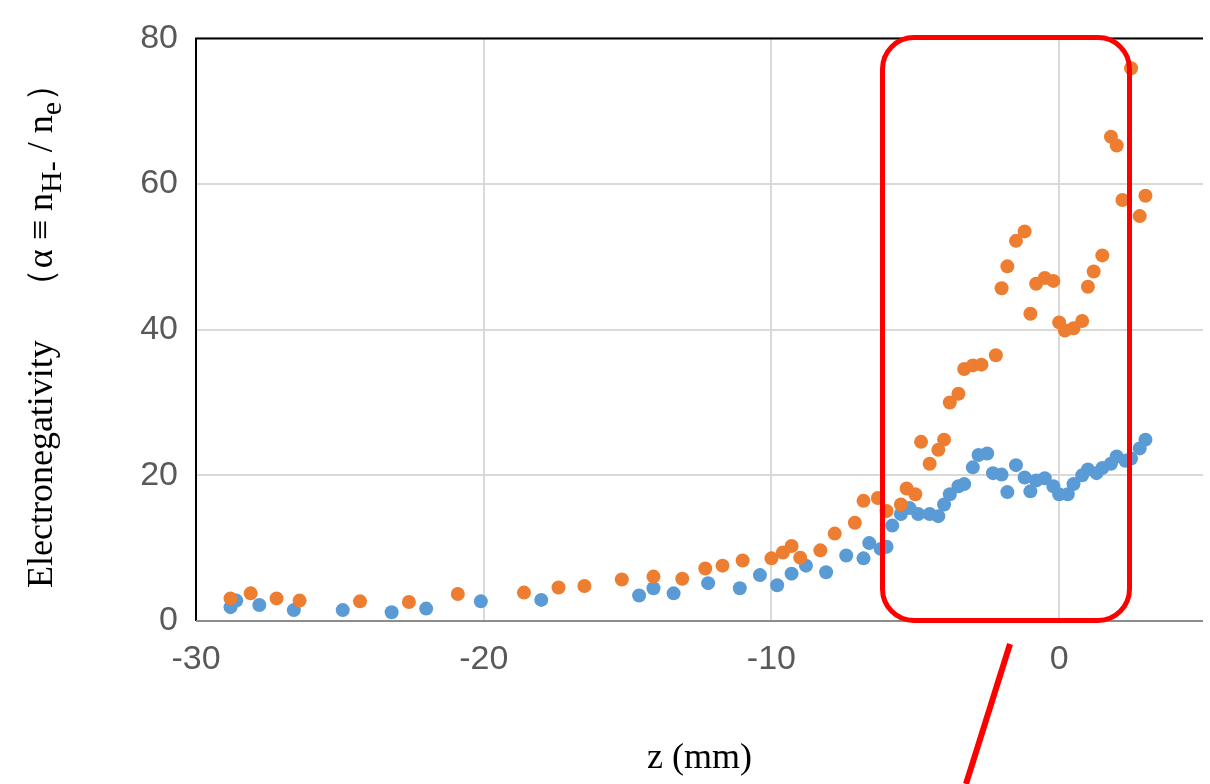 The width and height of the screenshot is (1210, 784). What do you see at coordinates (159, 35) in the screenshot?
I see `y-tick-label: 80` at bounding box center [159, 35].